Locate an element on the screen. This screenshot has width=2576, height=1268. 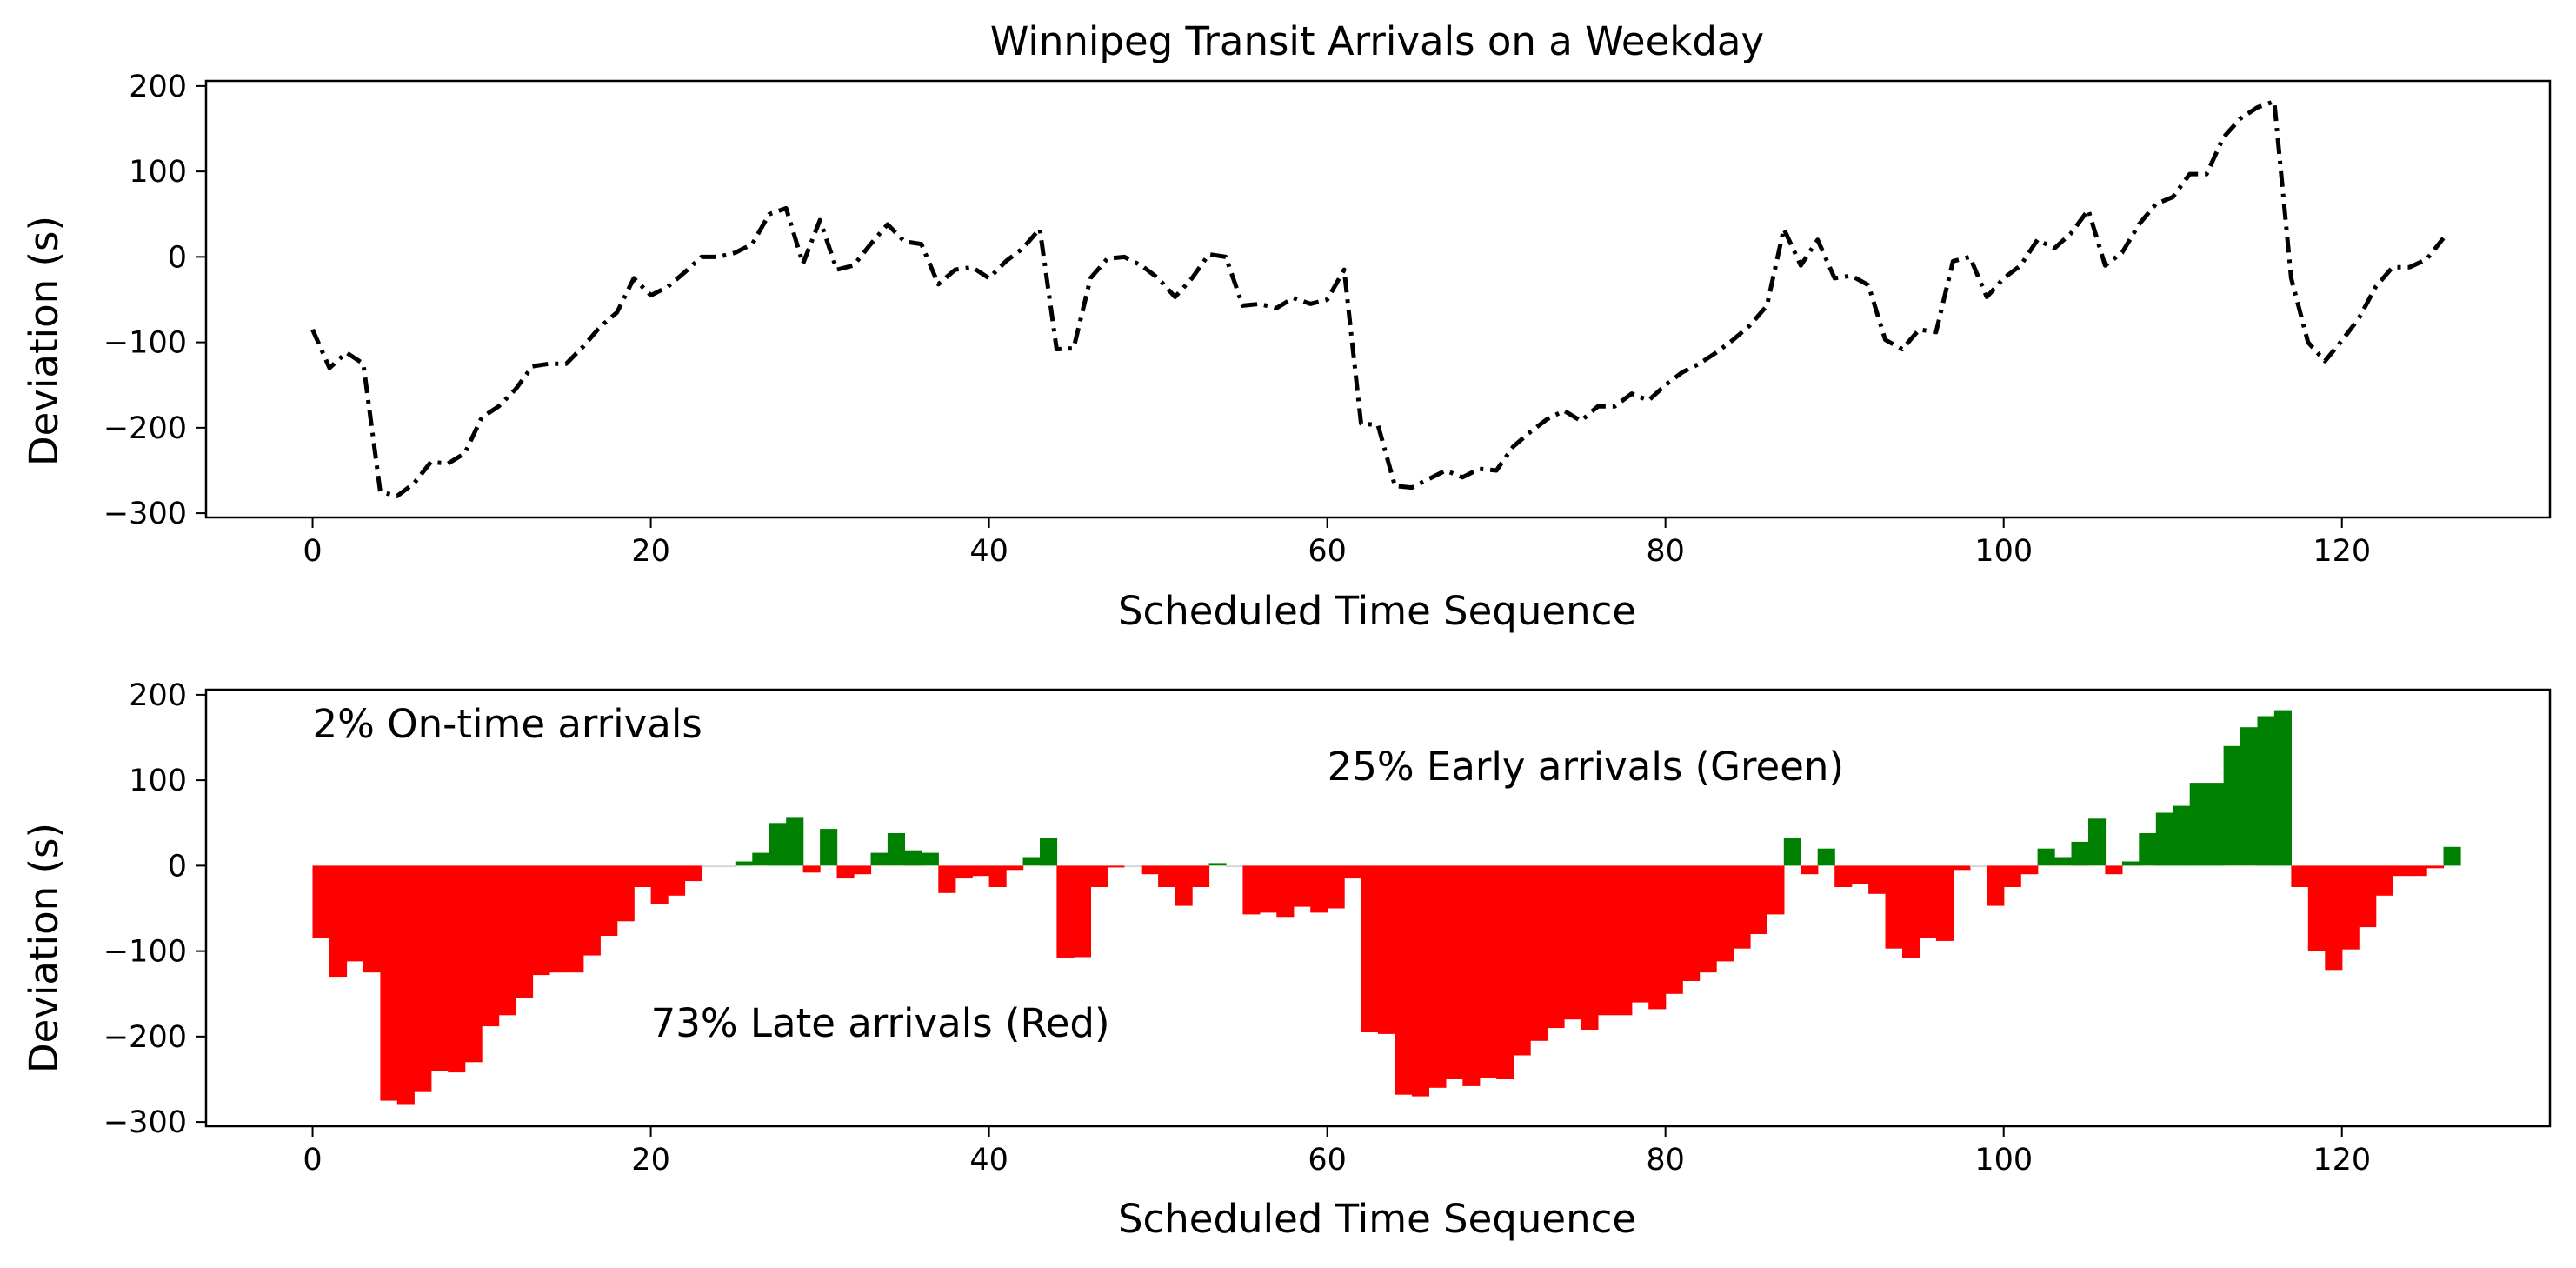
y-tick-label: −200 is located at coordinates (145, 428).